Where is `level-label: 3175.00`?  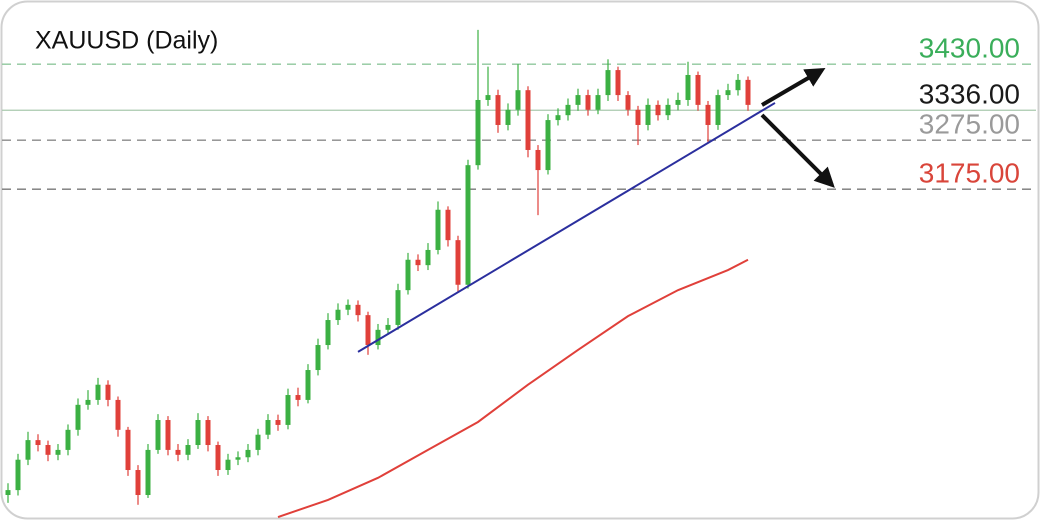
level-label: 3175.00 is located at coordinates (969, 173).